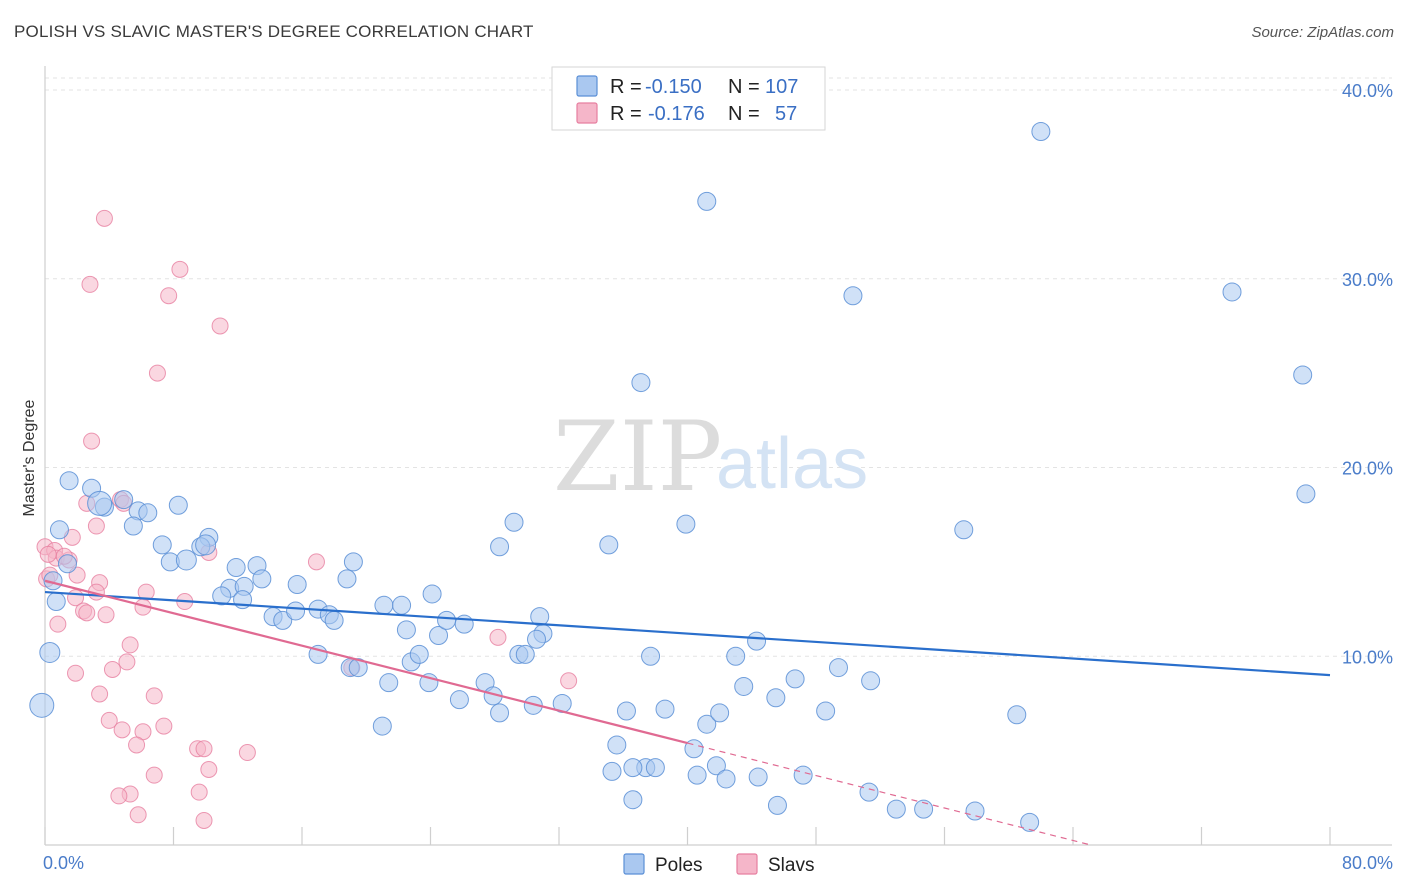 The width and height of the screenshot is (1406, 892). Describe the element at coordinates (1367, 374) in the screenshot. I see `y-tick-labels: 10.0% 20.0% 30.0% 40.0%` at that location.